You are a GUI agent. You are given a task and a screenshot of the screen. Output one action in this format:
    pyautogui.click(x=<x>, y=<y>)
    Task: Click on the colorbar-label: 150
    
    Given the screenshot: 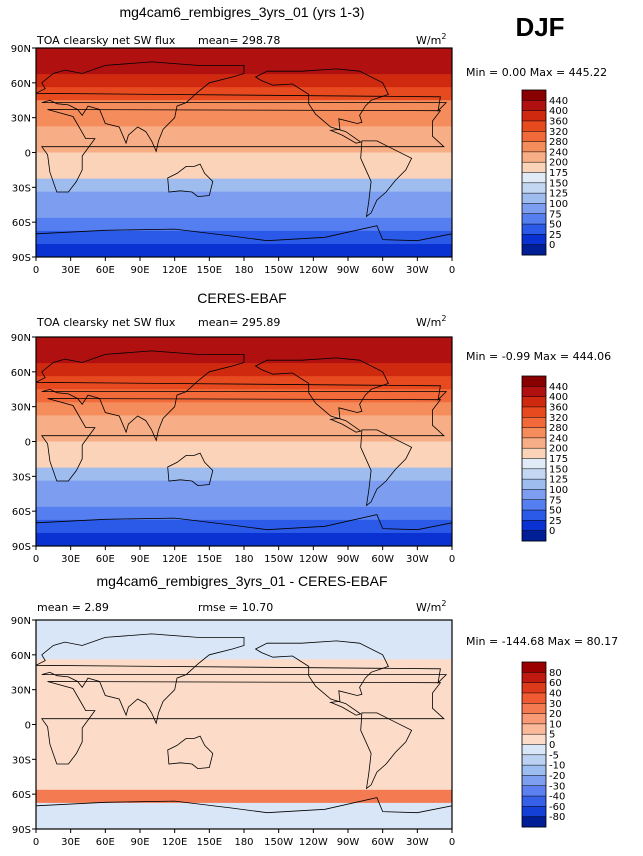 What is the action you would take?
    pyautogui.click(x=558, y=183)
    